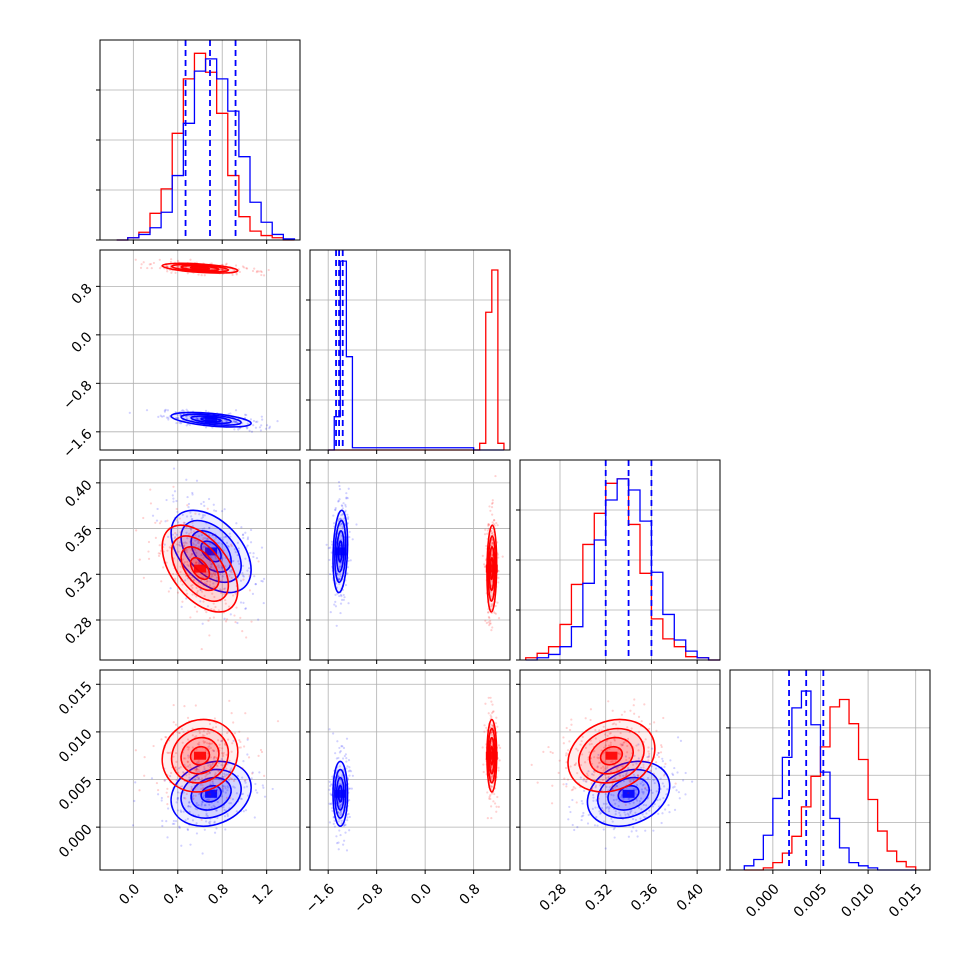 The width and height of the screenshot is (970, 970). Describe the element at coordinates (200, 350) in the screenshot. I see `panel-frame` at that location.